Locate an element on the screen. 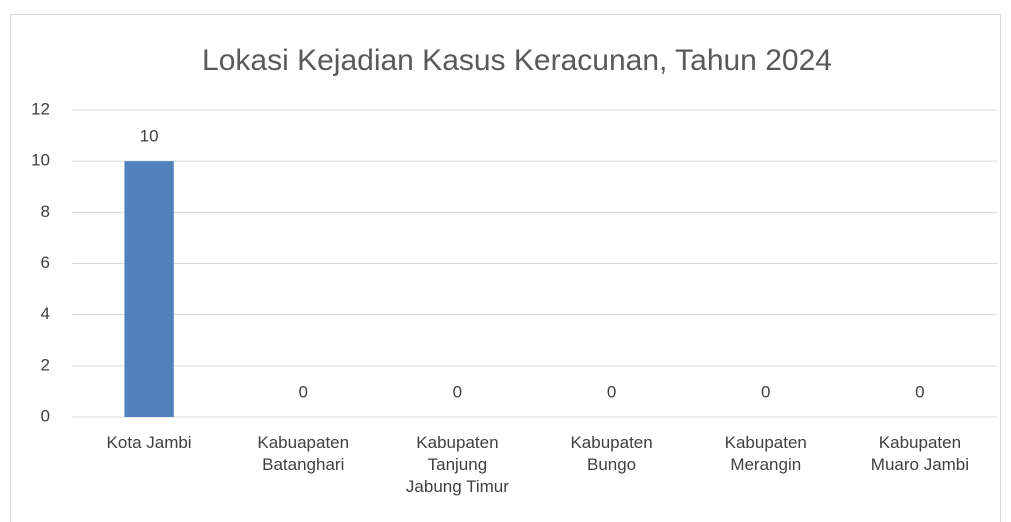 This screenshot has width=1011, height=522. x-tick-label-line: Tanjung is located at coordinates (458, 464).